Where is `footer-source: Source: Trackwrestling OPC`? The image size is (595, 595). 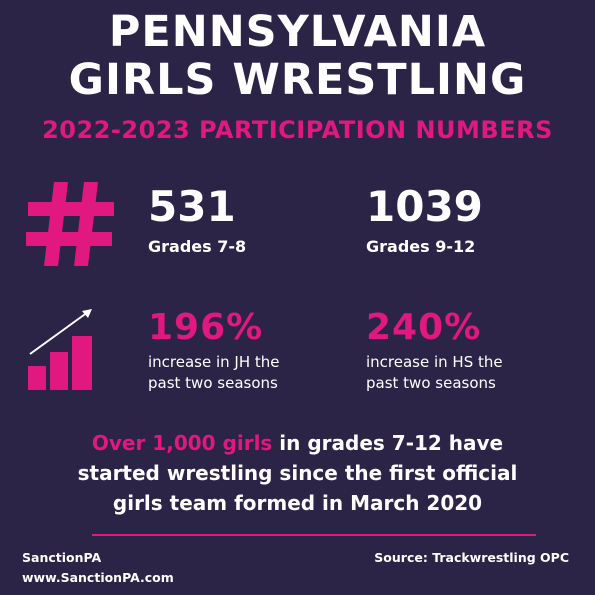
footer-source: Source: Trackwrestling OPC is located at coordinates (471, 557).